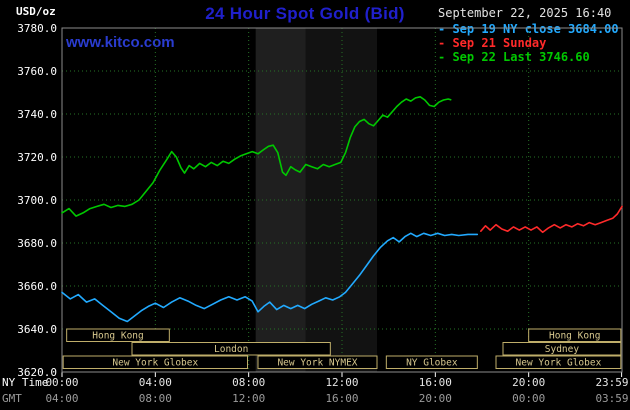 This screenshot has height=410, width=630. I want to click on y-axis-tick-label: 3780.0, so click(37, 28).